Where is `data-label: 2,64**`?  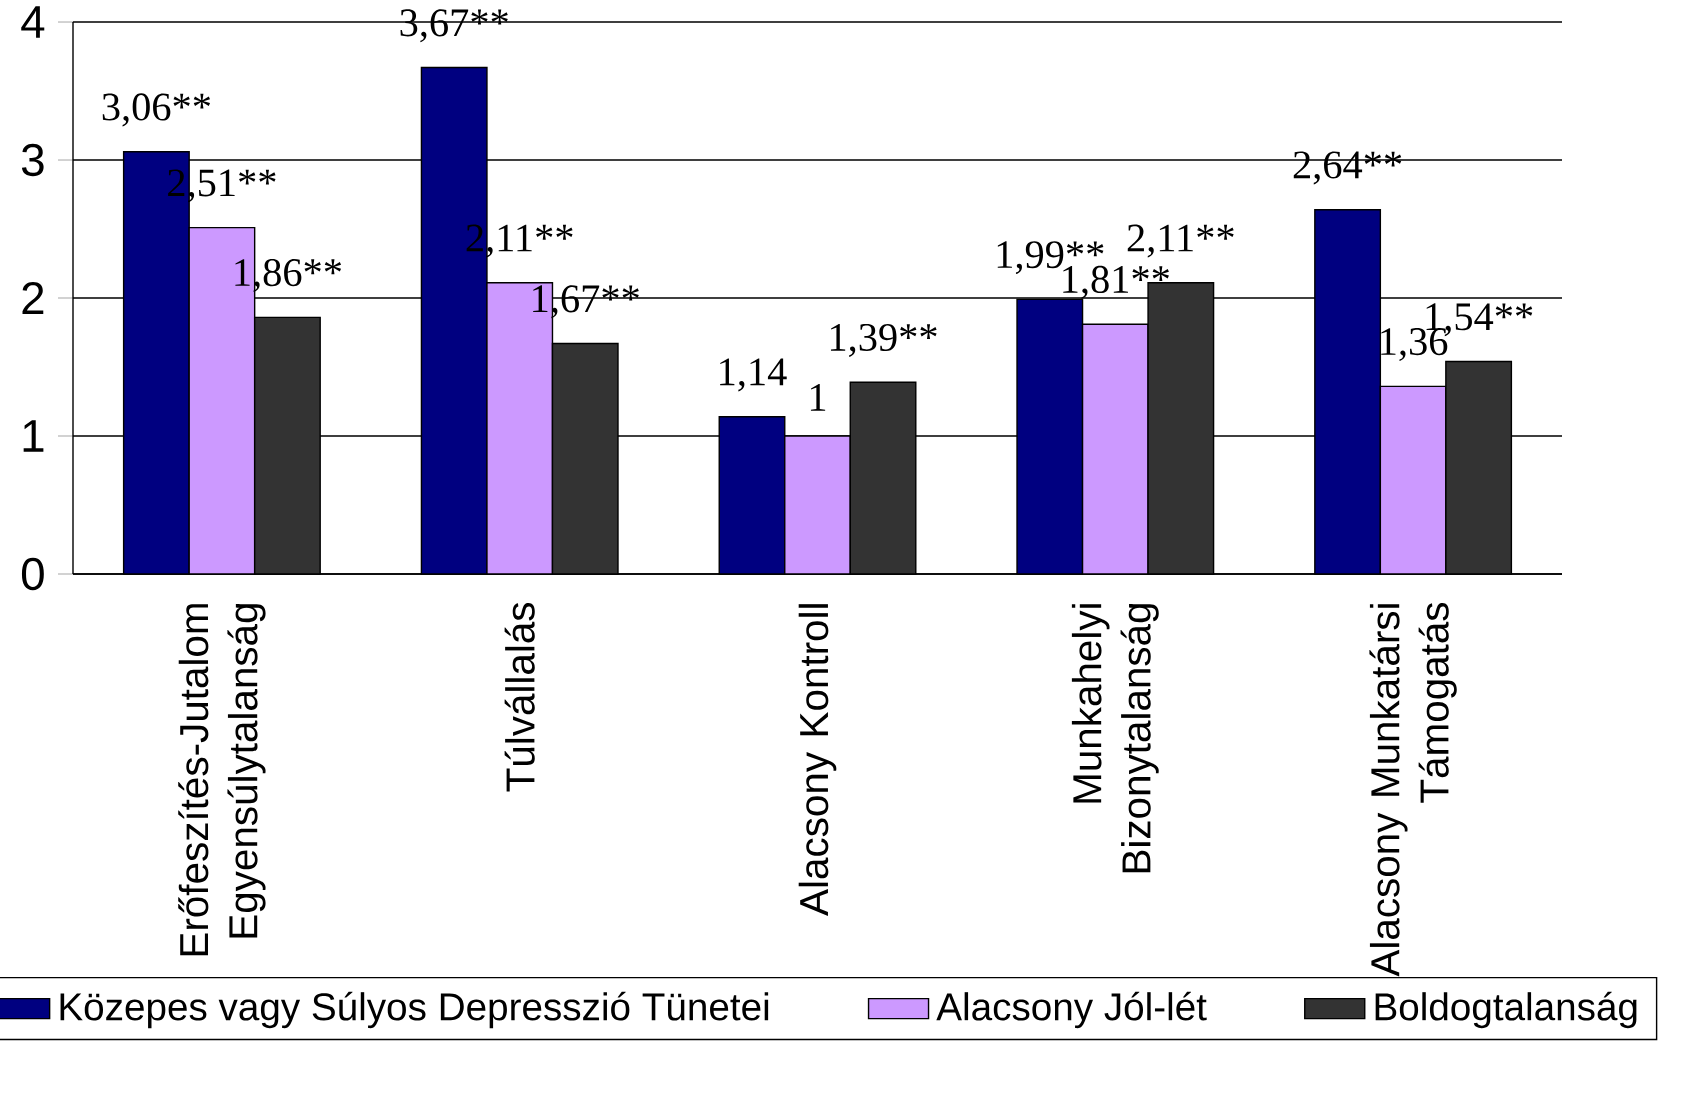
data-label: 2,64** is located at coordinates (1347, 168).